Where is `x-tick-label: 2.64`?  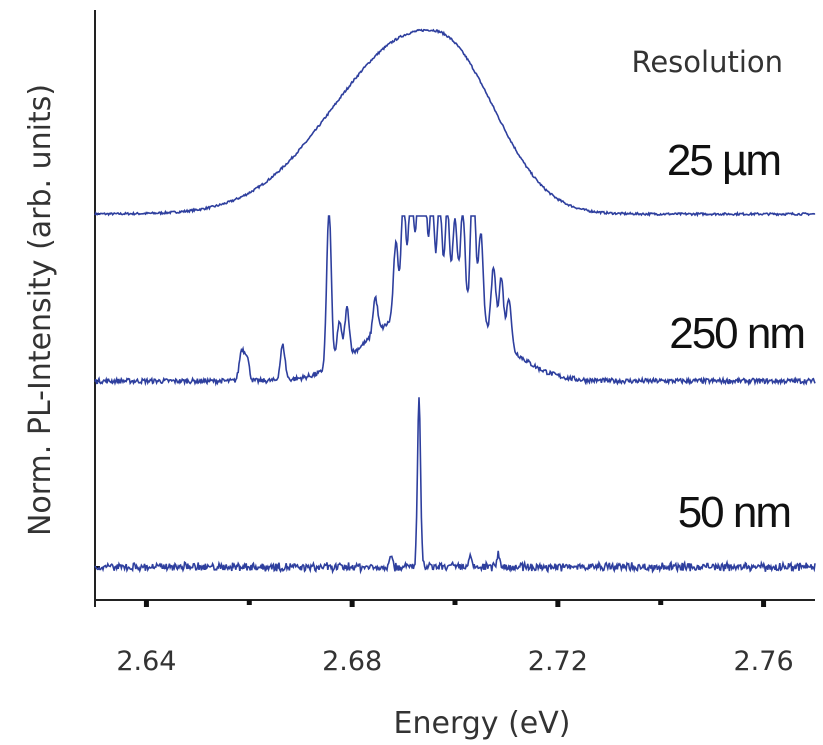
x-tick-label: 2.64 is located at coordinates (146, 661).